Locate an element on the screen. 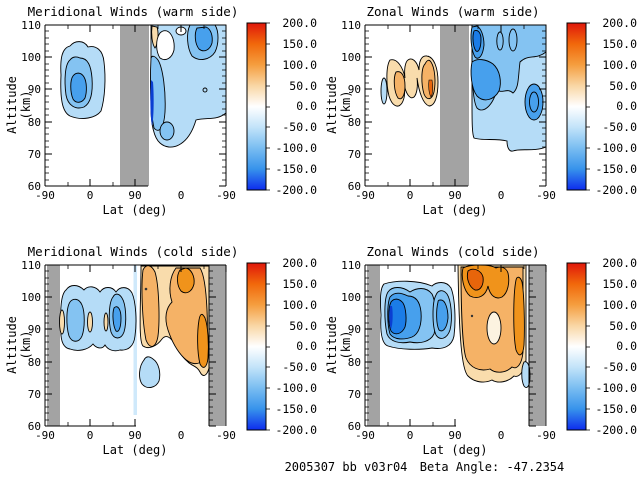  panel-title: Meridional Winds (cold side) is located at coordinates (133, 251).